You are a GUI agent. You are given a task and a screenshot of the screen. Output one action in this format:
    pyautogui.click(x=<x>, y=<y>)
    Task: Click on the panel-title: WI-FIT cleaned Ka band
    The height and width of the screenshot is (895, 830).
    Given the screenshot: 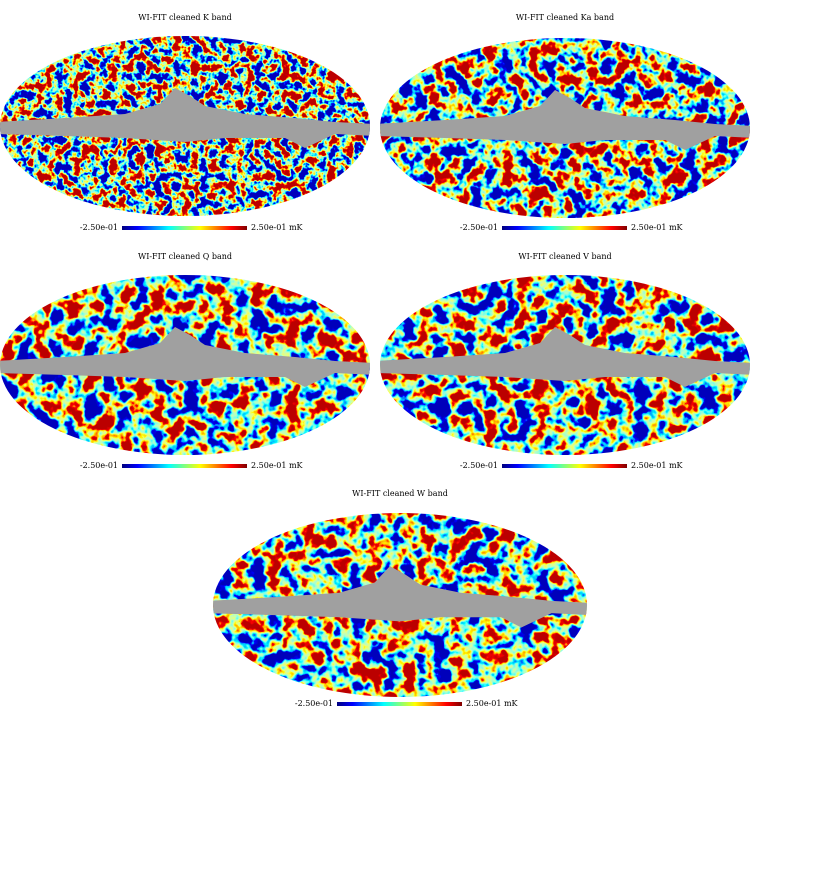 What is the action you would take?
    pyautogui.click(x=565, y=17)
    